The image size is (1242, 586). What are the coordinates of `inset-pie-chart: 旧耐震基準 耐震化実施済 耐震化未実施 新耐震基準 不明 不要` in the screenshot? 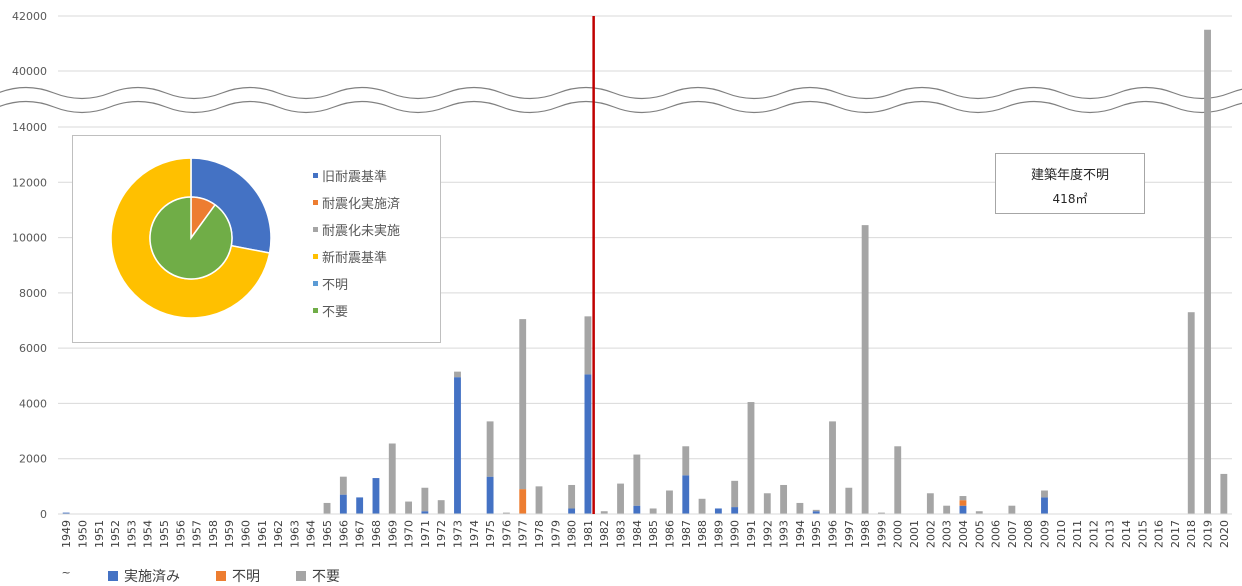 It's located at (256, 239).